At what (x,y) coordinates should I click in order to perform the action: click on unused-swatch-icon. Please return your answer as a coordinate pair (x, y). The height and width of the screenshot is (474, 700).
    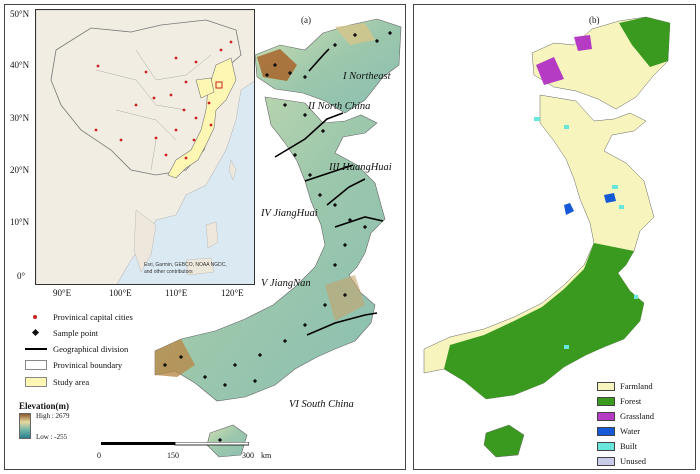
    Looking at the image, I should click on (606, 461).